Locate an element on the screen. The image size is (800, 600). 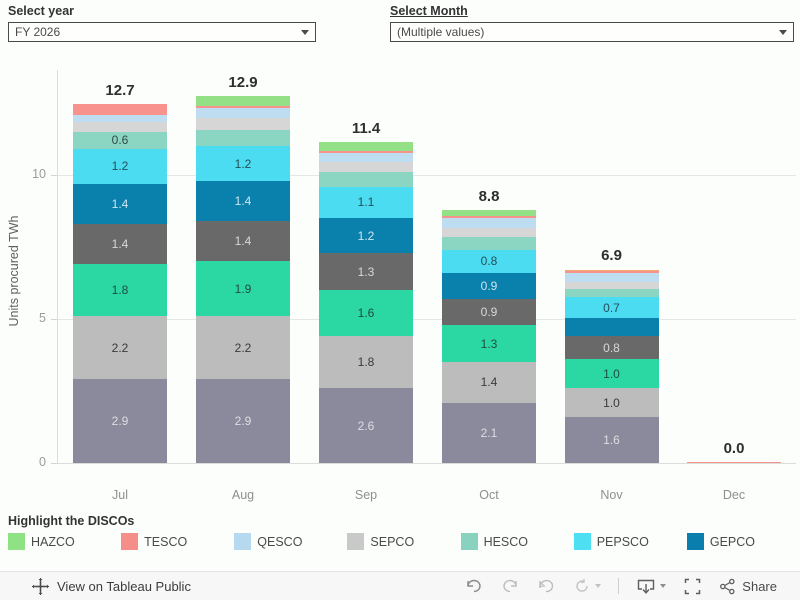
legend-item-hesco: HESCO is located at coordinates (517, 541).